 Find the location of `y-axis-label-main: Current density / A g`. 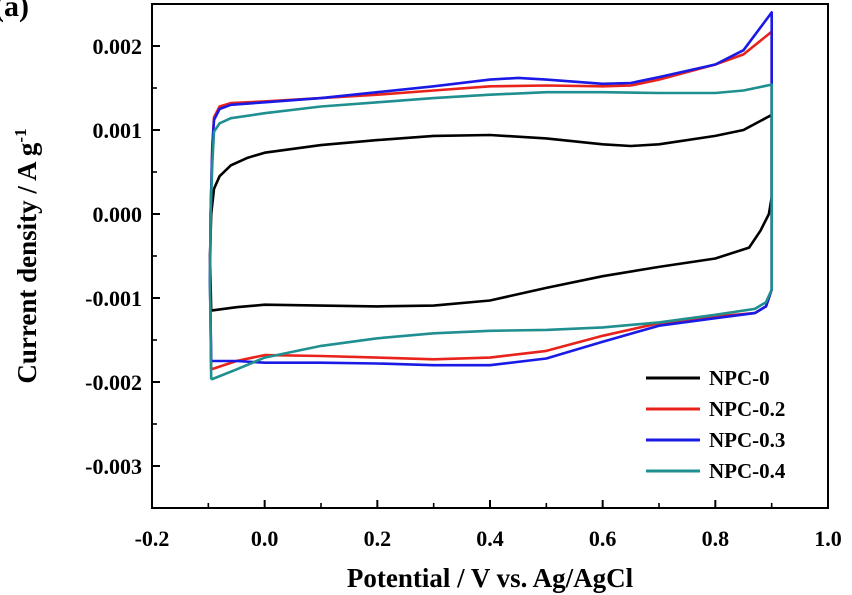

y-axis-label-main: Current density / A g is located at coordinates (27, 263).